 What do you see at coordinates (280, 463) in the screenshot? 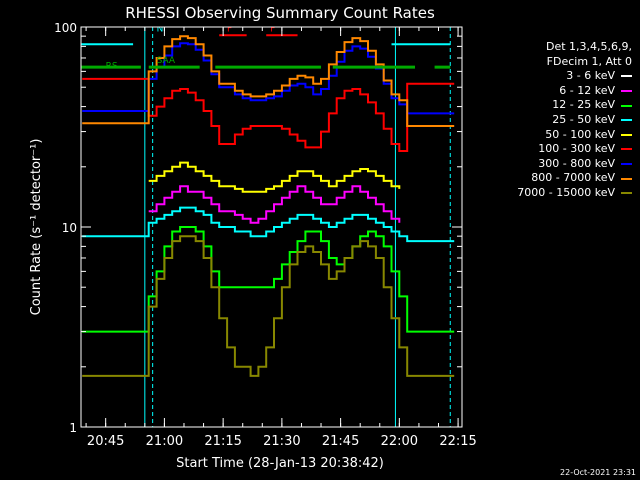
I see `x-axis-label: Start Time (28-Jan-13 20:38:42)` at bounding box center [280, 463].